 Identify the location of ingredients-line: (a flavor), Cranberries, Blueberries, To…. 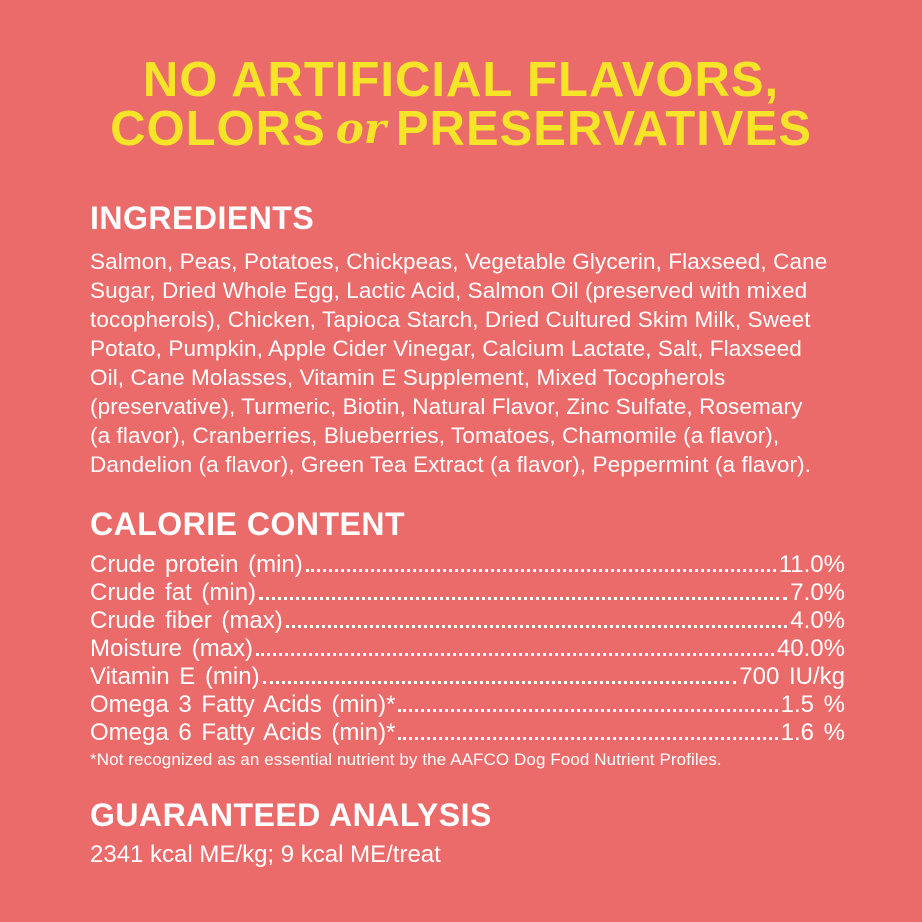
(435, 435).